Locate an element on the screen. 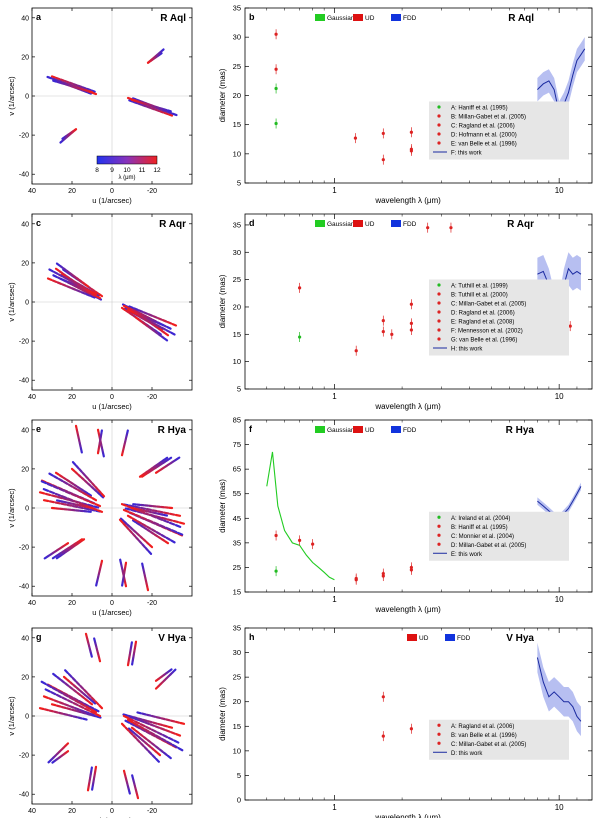 The image size is (600, 818). y-tick-label: 40 is located at coordinates (25, 430).